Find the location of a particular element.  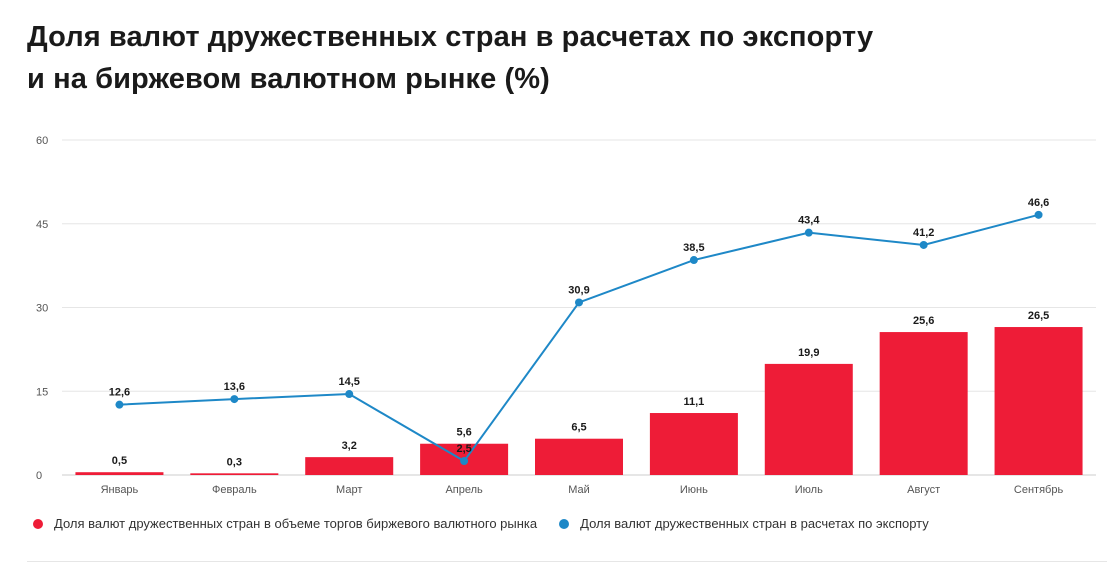

x-tick-label: Август is located at coordinates (923, 490).